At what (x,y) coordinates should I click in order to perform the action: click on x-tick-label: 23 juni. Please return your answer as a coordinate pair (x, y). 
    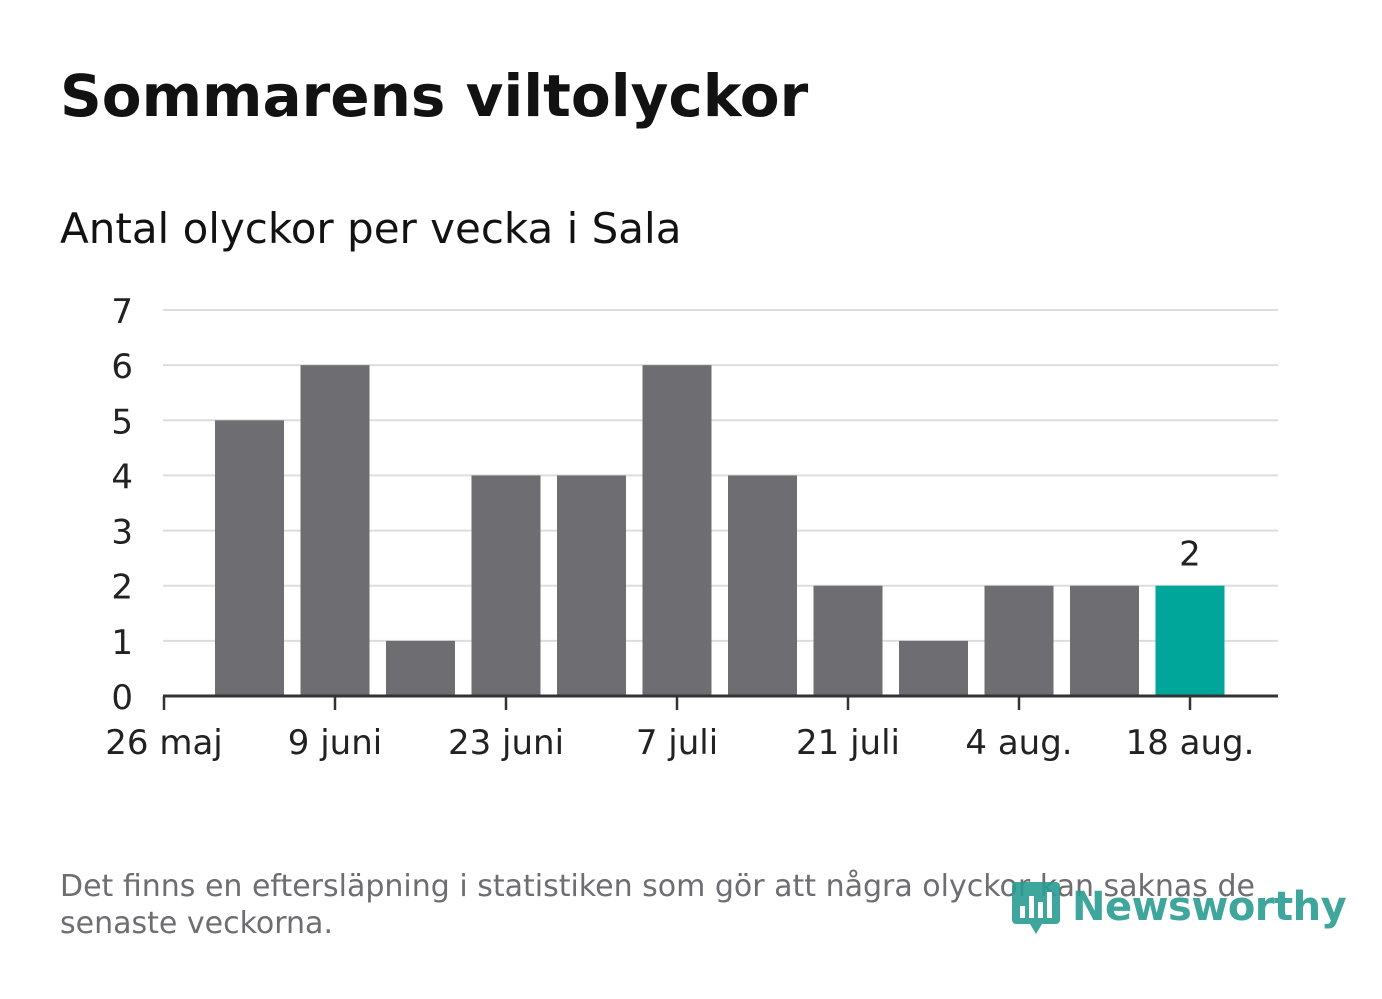
    Looking at the image, I should click on (506, 743).